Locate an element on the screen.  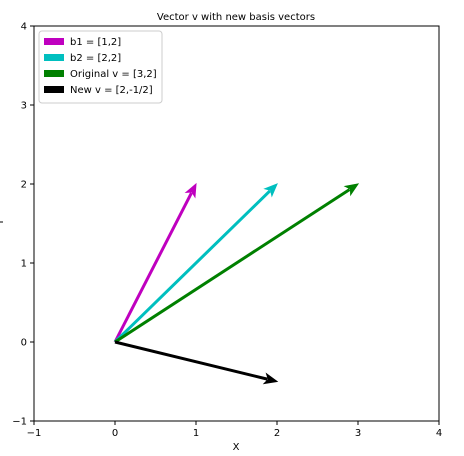
x-tick-label: 3 is located at coordinates (358, 433).